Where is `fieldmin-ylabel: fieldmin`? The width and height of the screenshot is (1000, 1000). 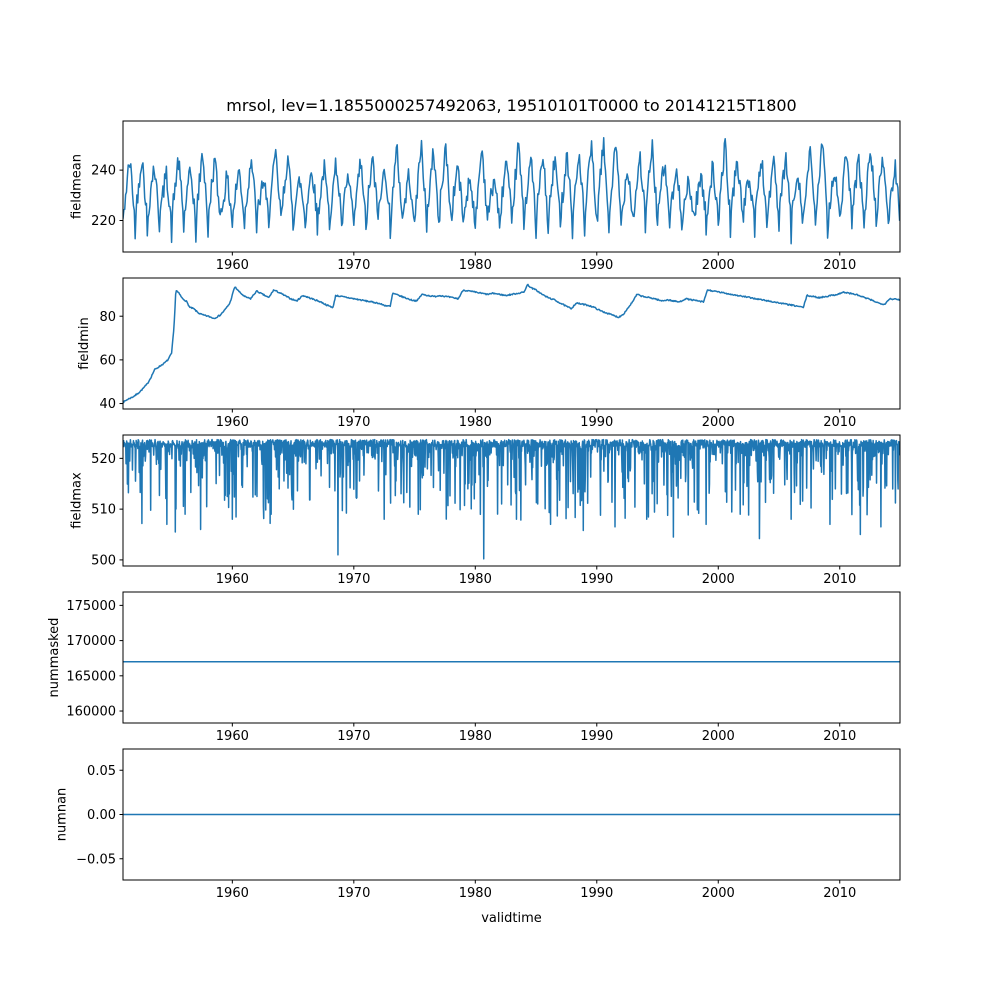
fieldmin-ylabel: fieldmin is located at coordinates (84, 343).